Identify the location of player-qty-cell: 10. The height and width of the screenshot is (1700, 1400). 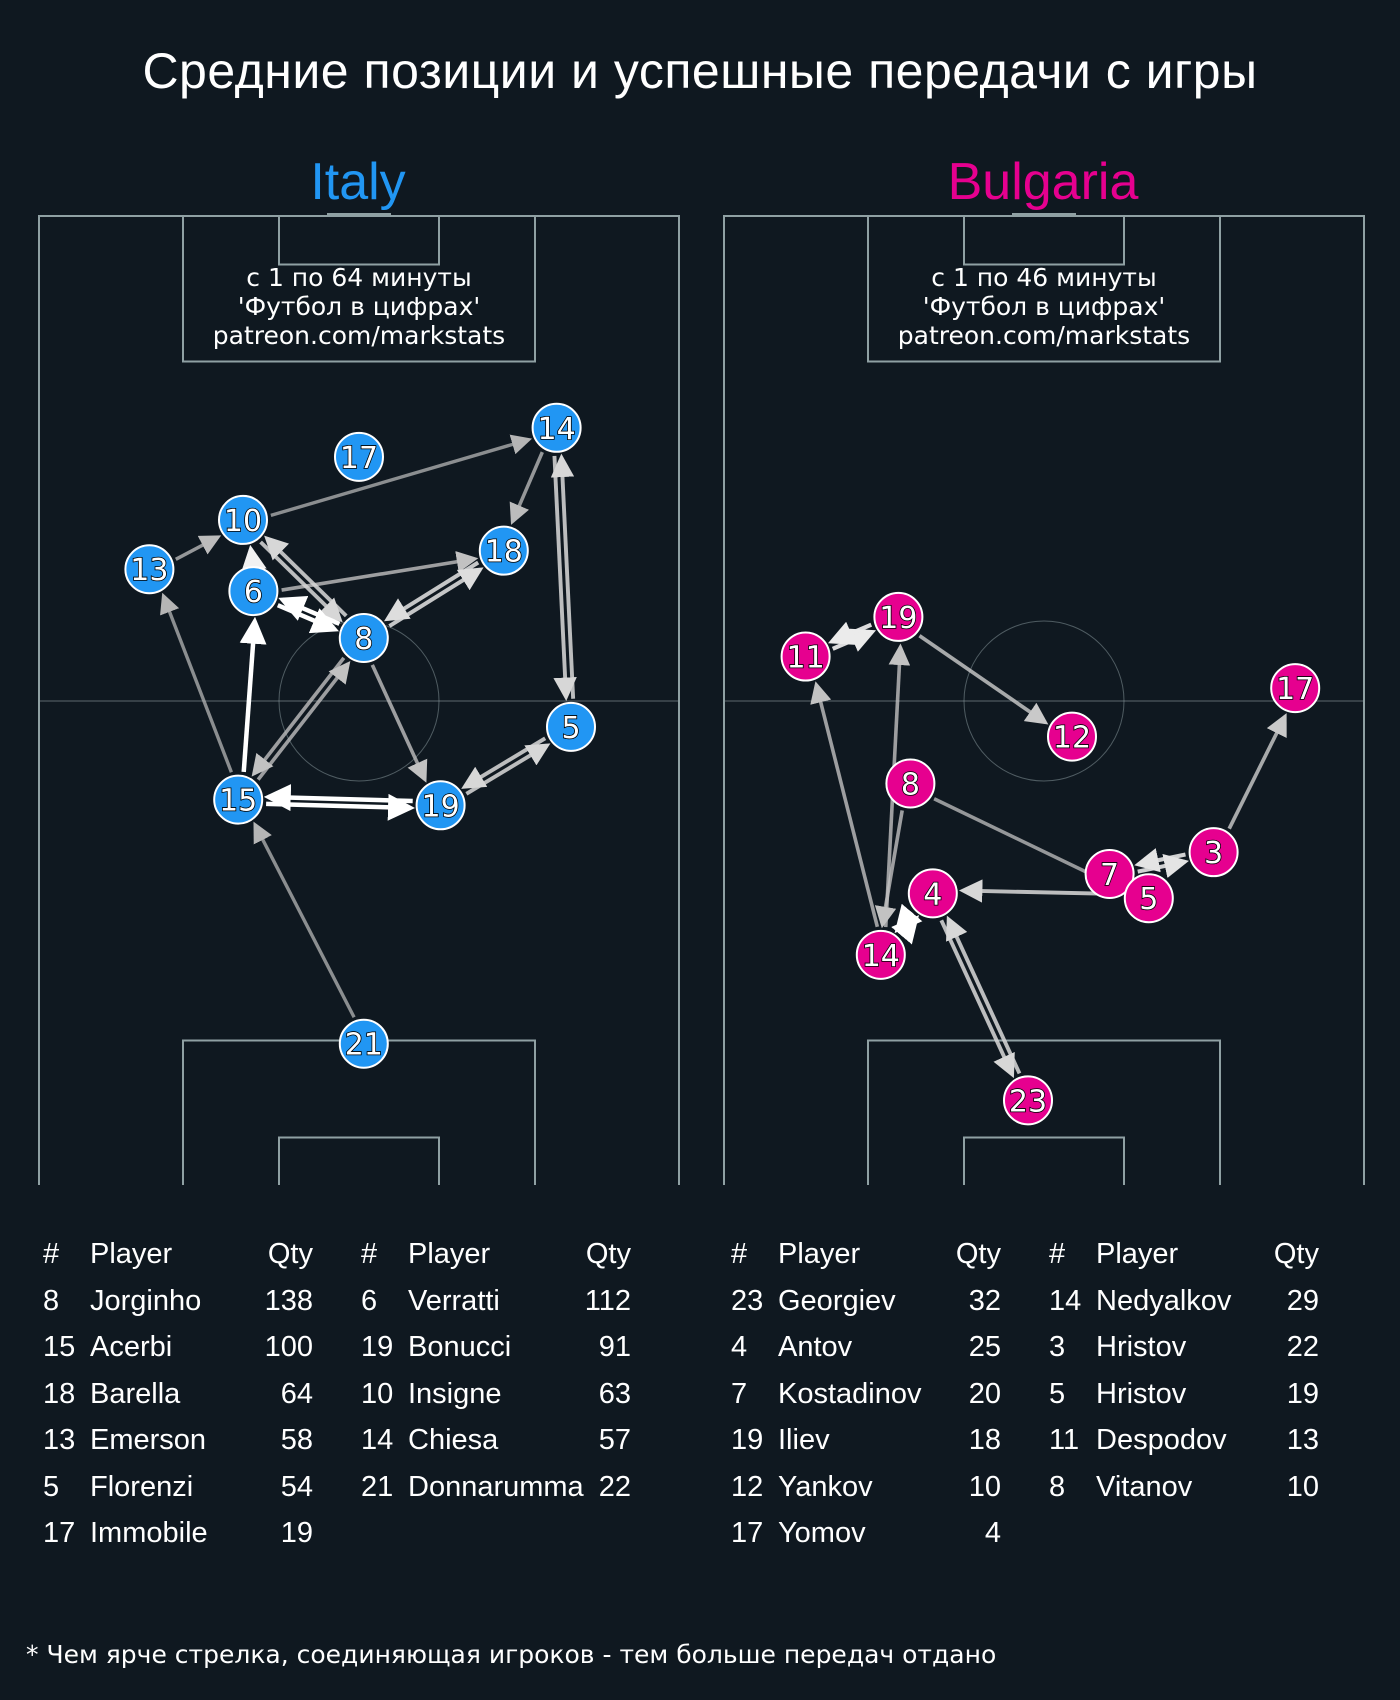
(984, 1486).